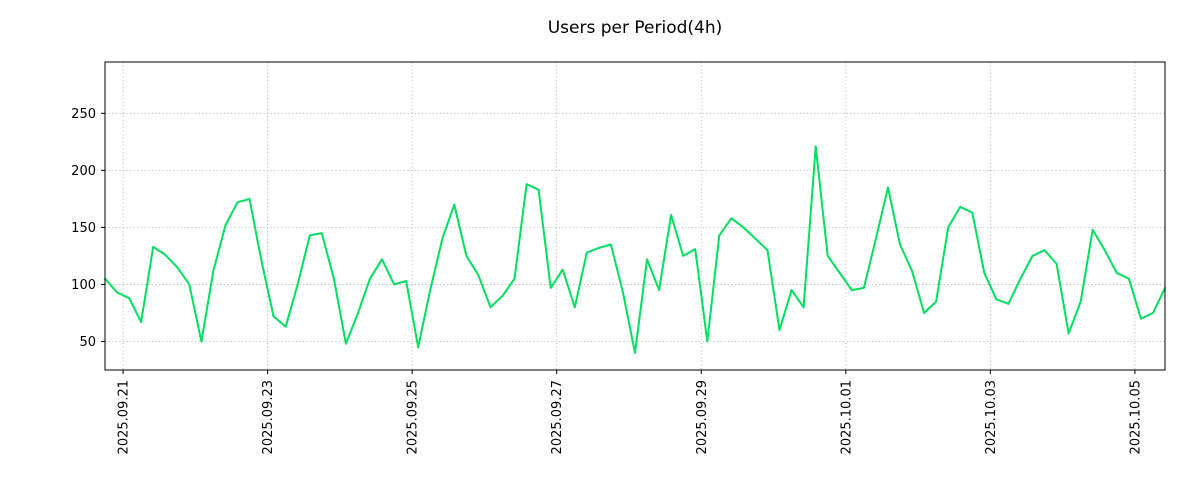 Image resolution: width=1200 pixels, height=500 pixels. What do you see at coordinates (83, 114) in the screenshot?
I see `y-tick-label: 250` at bounding box center [83, 114].